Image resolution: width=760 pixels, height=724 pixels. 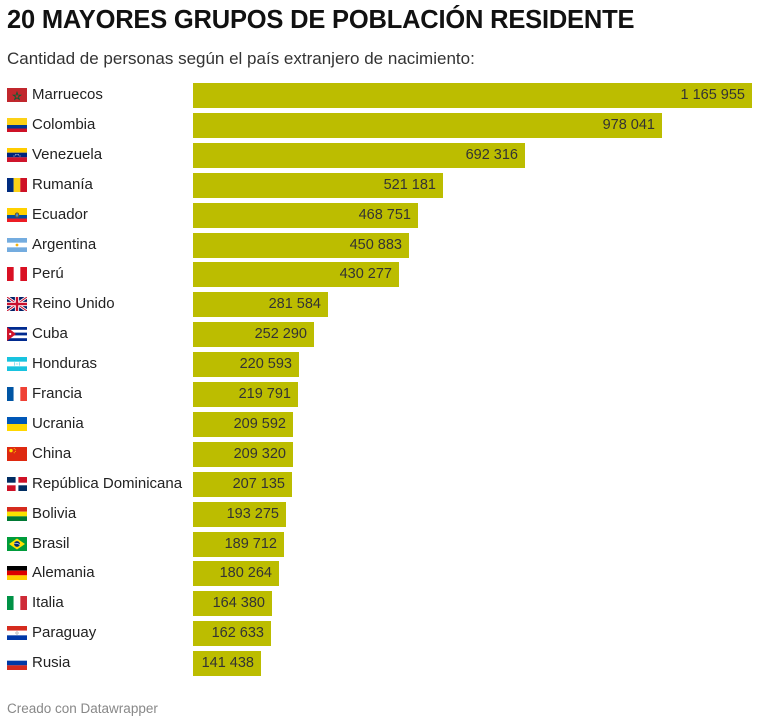 What do you see at coordinates (50, 334) in the screenshot?
I see `category-label: Cuba` at bounding box center [50, 334].